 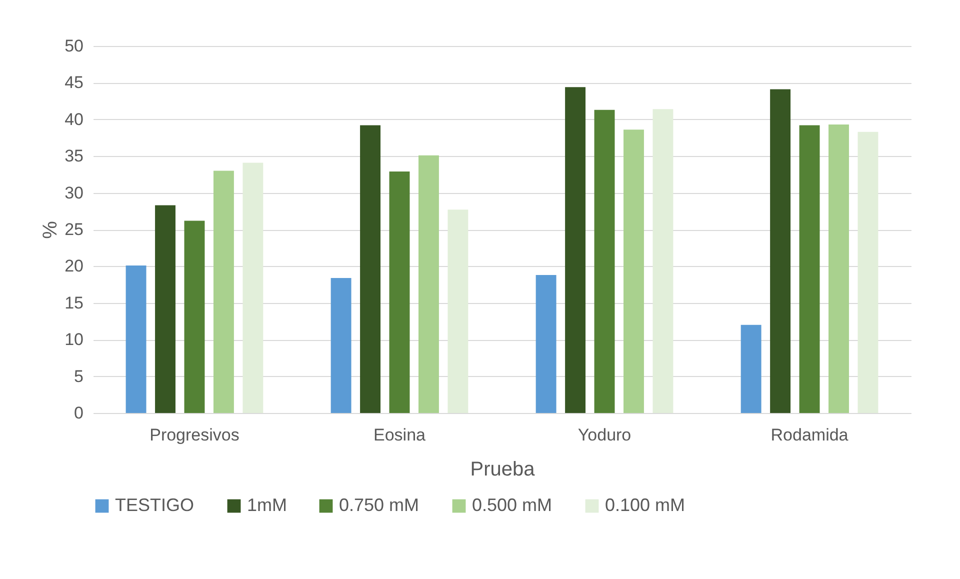 I want to click on legend-label: 0.750 mM, so click(x=379, y=505).